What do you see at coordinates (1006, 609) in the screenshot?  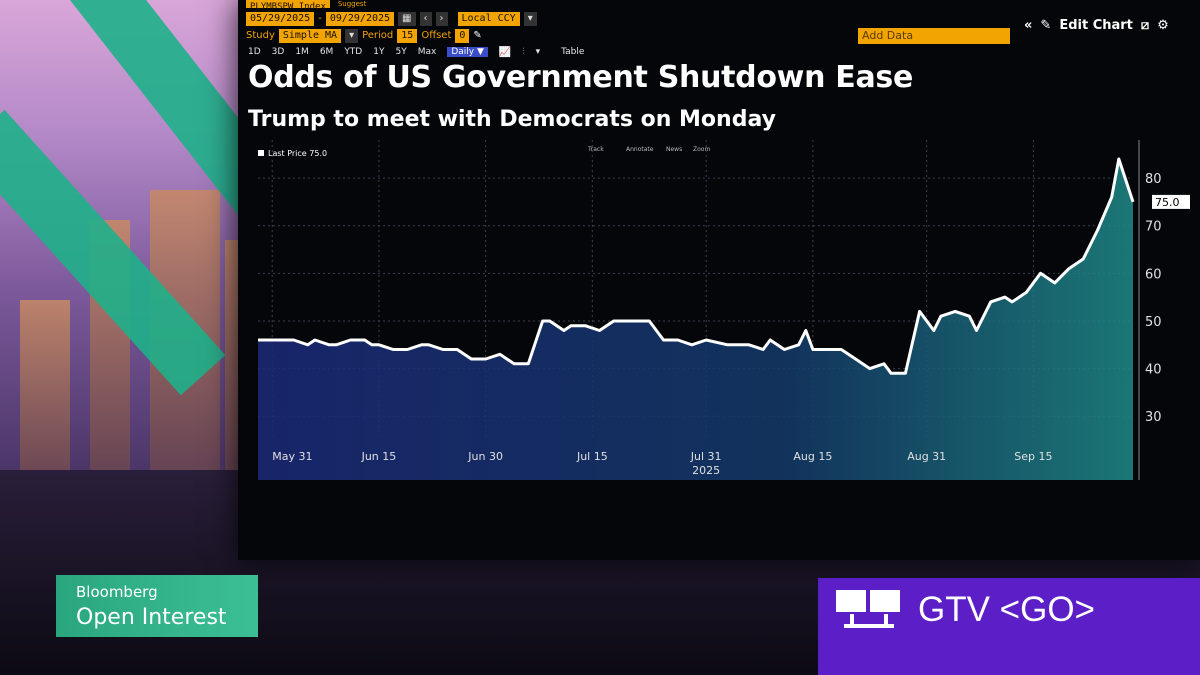 I see `gtv-go-label: GTV <GO>` at bounding box center [1006, 609].